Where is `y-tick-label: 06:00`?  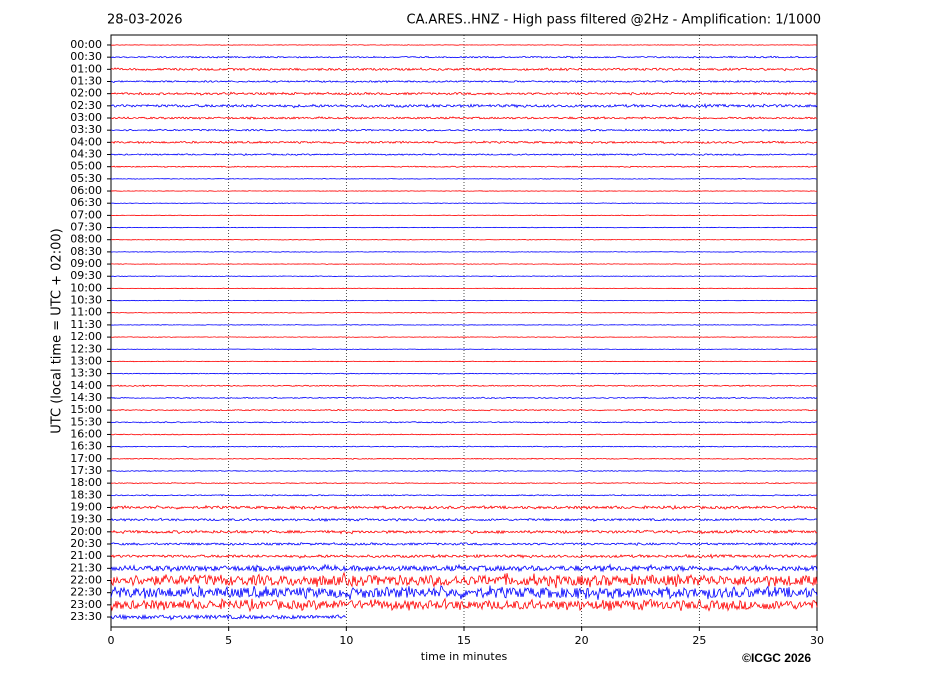
y-tick-label: 06:00 is located at coordinates (86, 190).